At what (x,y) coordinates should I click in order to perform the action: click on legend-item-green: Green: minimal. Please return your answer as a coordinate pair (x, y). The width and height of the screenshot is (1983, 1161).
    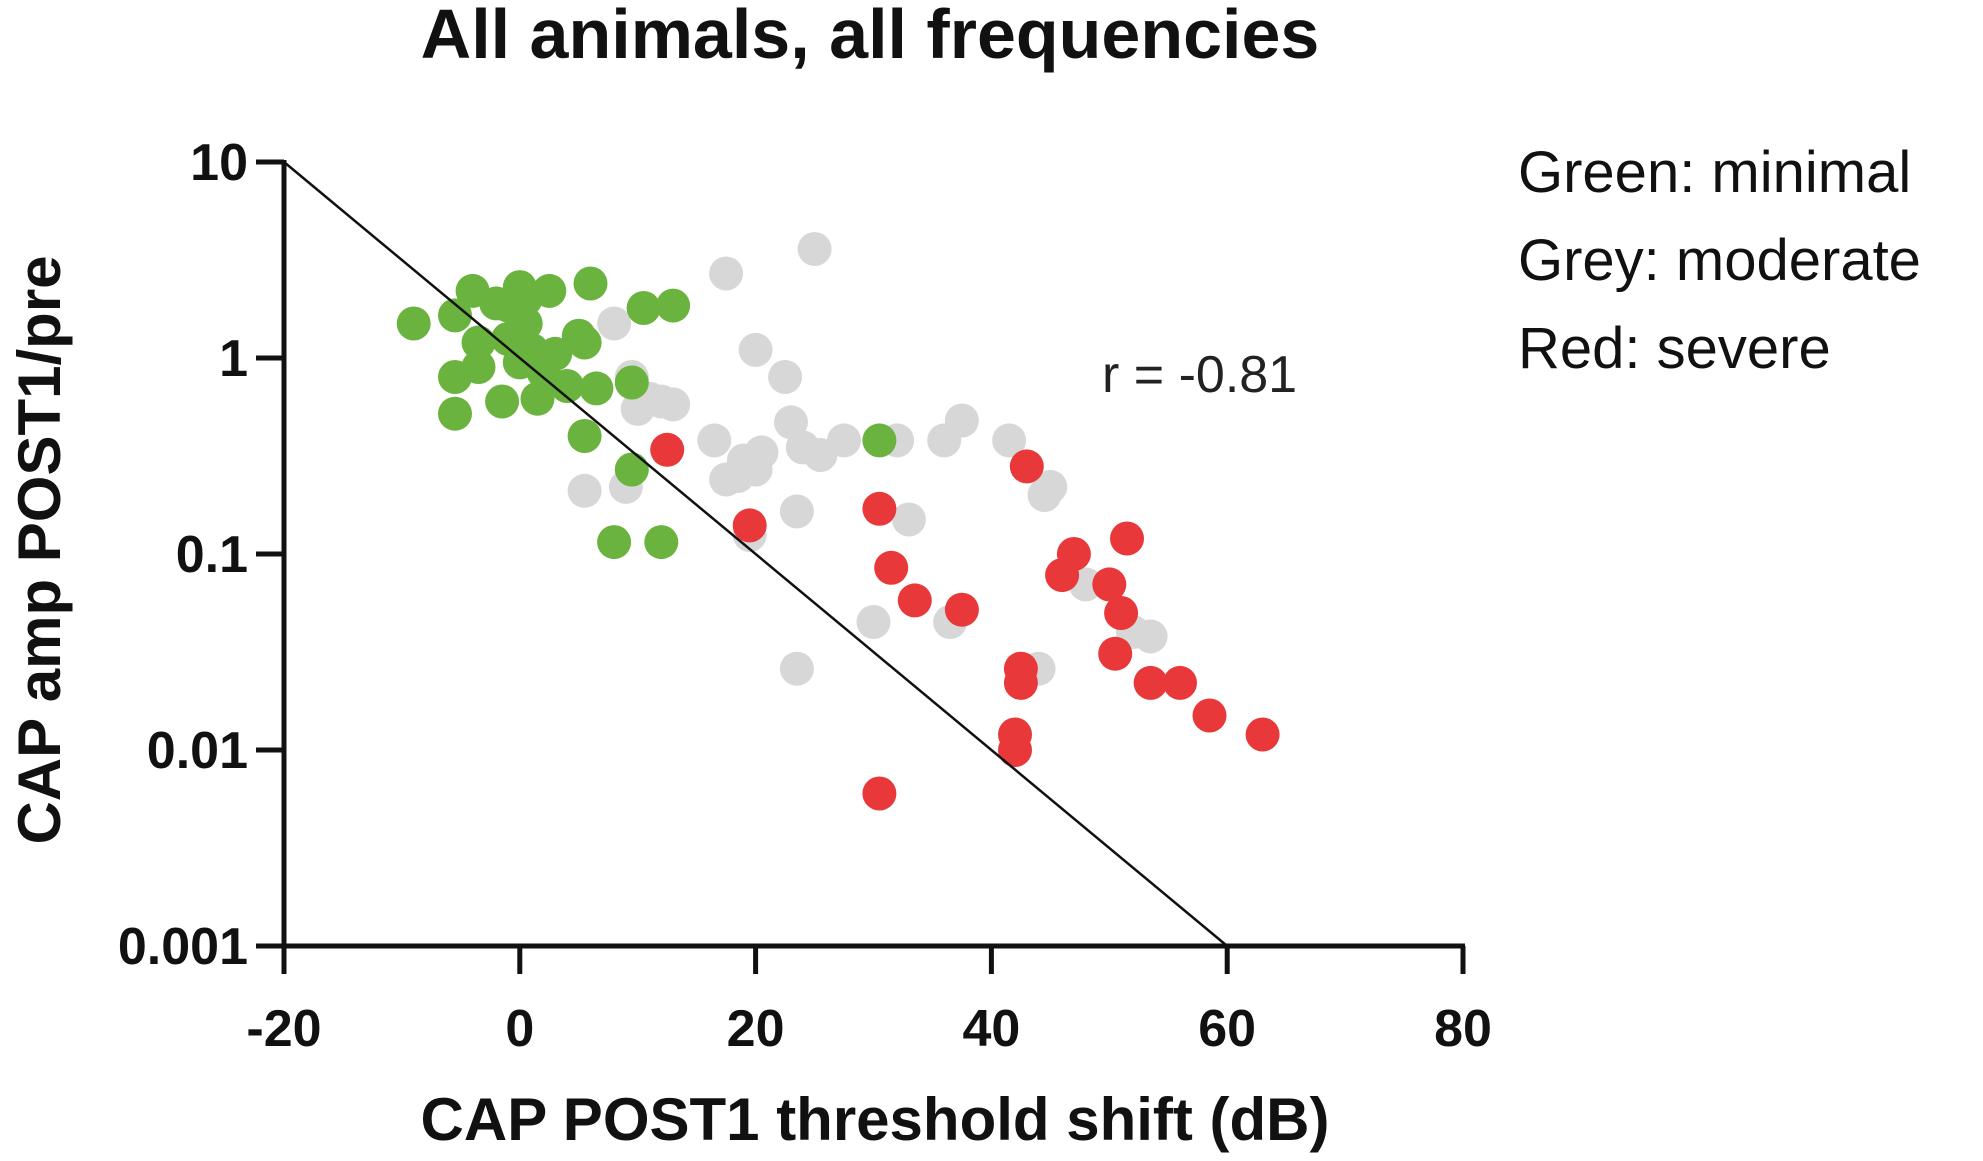
    Looking at the image, I should click on (1714, 172).